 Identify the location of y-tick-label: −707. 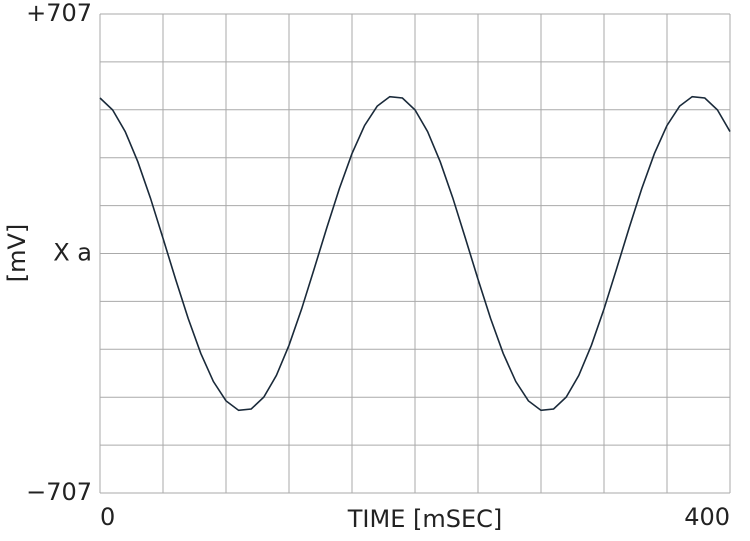
(59, 492).